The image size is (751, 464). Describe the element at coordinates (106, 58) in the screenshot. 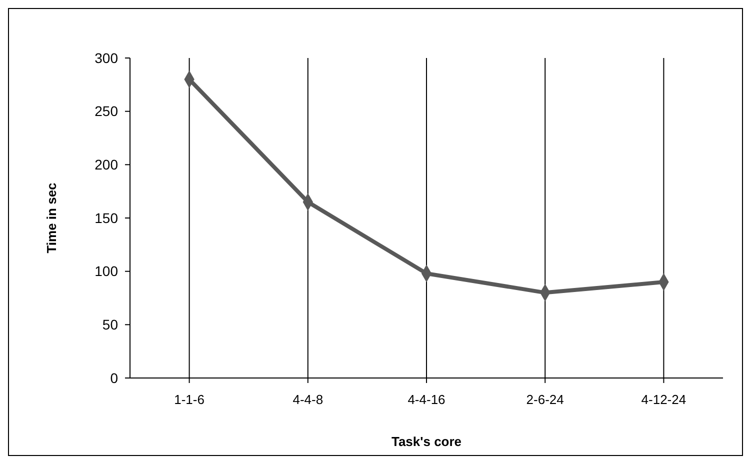

I see `y-tick-label: 300` at that location.